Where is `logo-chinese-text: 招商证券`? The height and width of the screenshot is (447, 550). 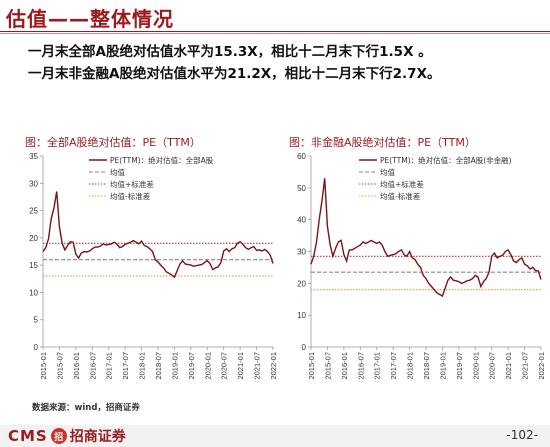
logo-chinese-text: 招商证券 is located at coordinates (98, 436).